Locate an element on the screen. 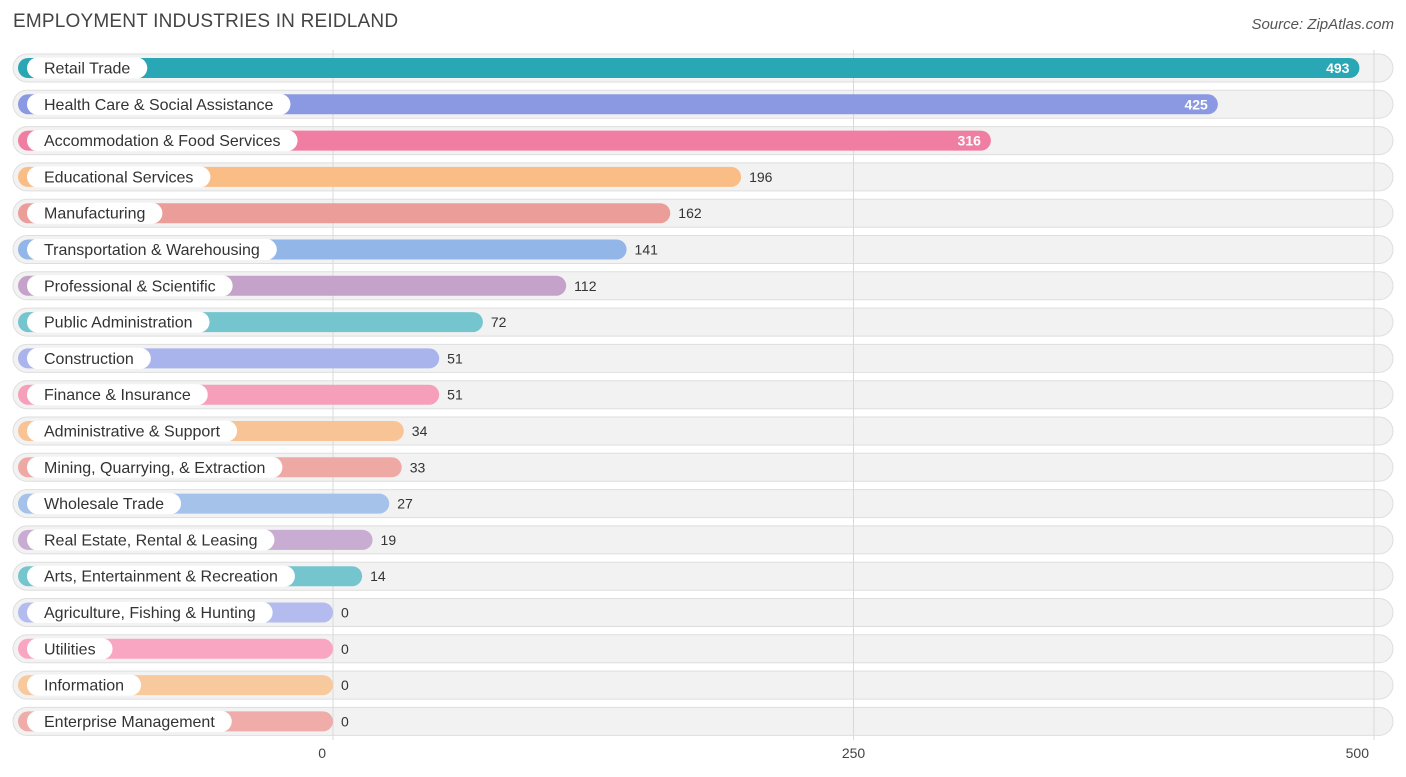 This screenshot has height=777, width=1406. value-label: 141 is located at coordinates (647, 250).